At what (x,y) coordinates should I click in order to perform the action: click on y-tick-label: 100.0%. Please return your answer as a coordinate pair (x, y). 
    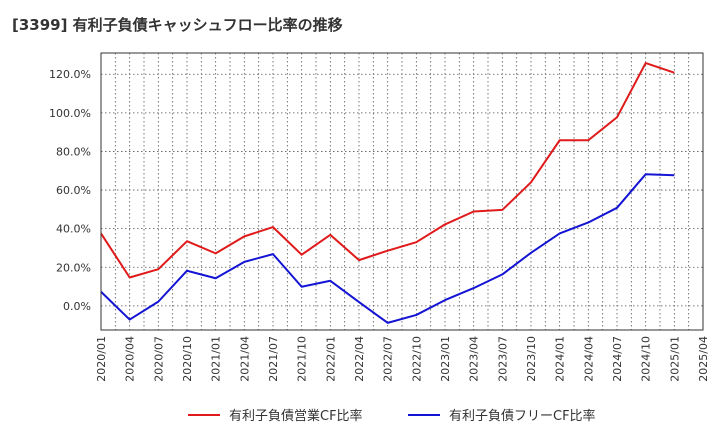
    Looking at the image, I should click on (70, 113).